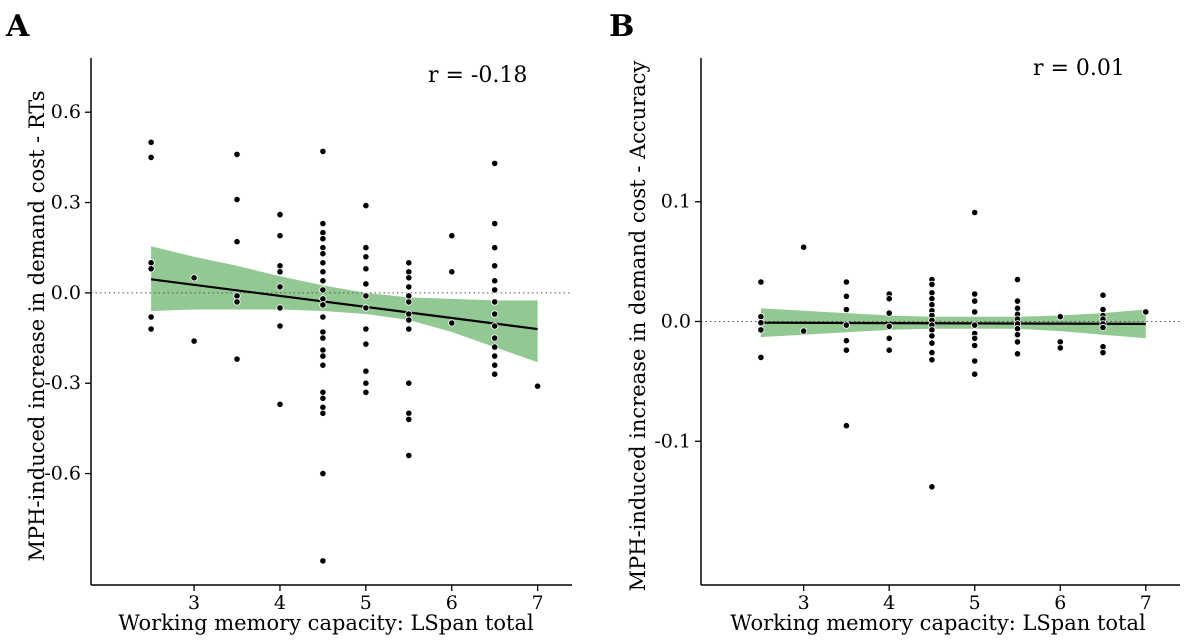 Image resolution: width=1198 pixels, height=640 pixels. What do you see at coordinates (538, 603) in the screenshot?
I see `panel-a-x-tick-label: 7` at bounding box center [538, 603].